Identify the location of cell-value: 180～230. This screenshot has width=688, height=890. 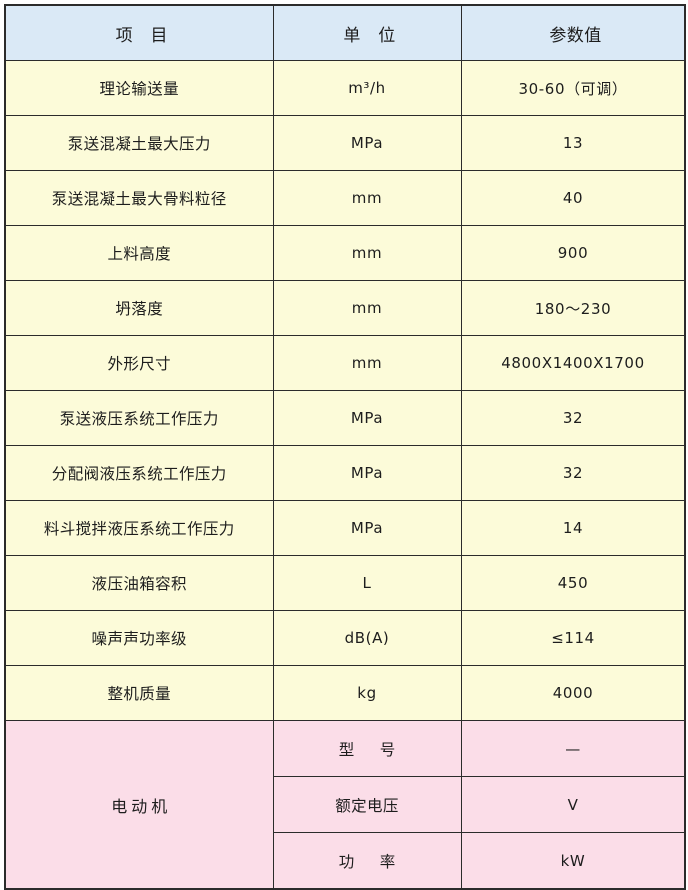
(573, 308).